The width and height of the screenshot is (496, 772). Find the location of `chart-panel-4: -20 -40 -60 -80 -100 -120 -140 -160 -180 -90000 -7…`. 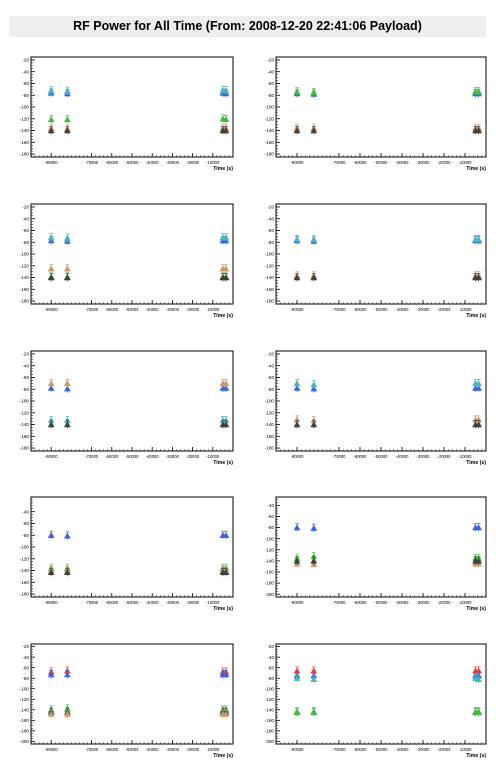

chart-panel-4: -20 -40 -60 -80 -100 -120 -140 -160 -180 -90000 -7… is located at coordinates (376, 261).